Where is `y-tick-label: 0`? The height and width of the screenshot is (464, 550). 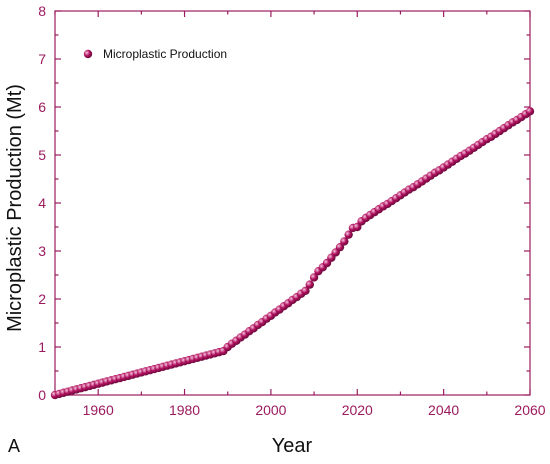 y-tick-label: 0 is located at coordinates (42, 395).